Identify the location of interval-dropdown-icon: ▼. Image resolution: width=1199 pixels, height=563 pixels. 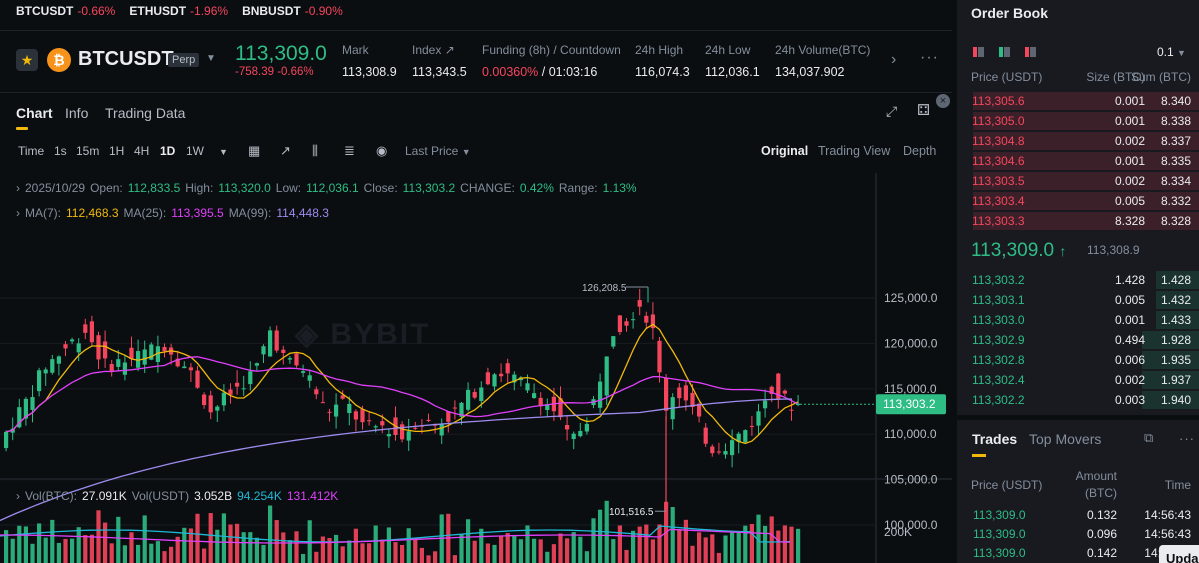
(223, 152).